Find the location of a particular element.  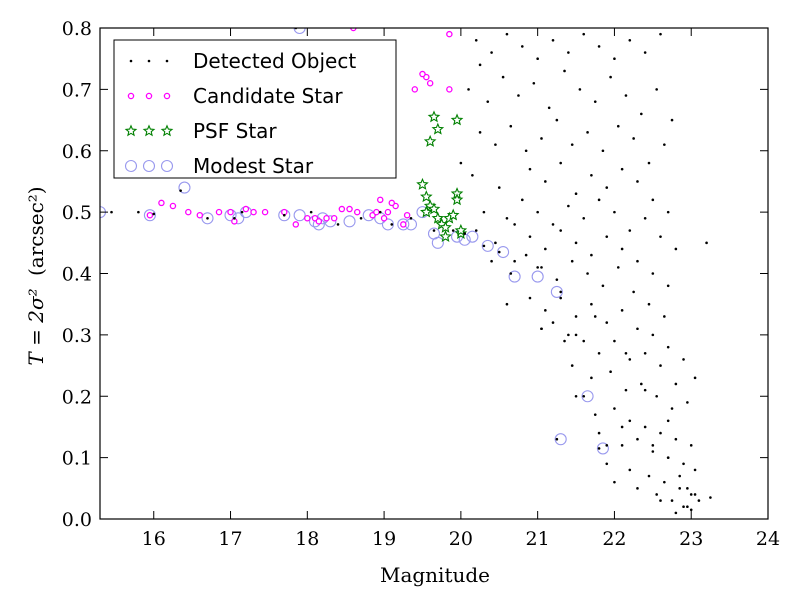

x-tick-label: 22 is located at coordinates (614, 539).